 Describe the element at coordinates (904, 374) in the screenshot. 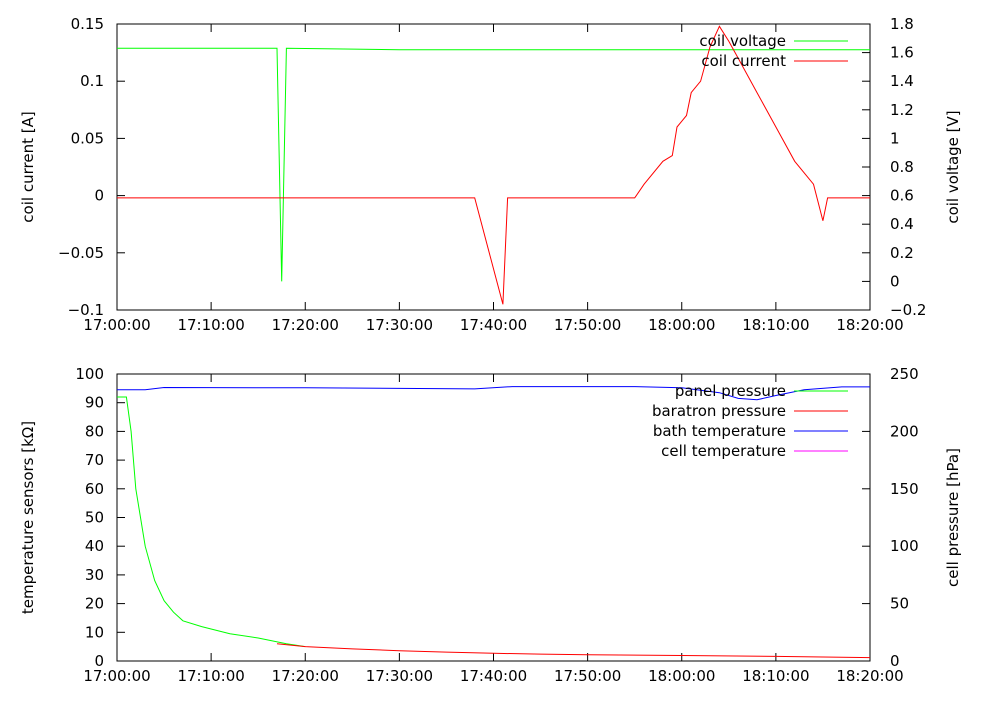

I see `panel2-y2-tick-label-0: 250` at that location.